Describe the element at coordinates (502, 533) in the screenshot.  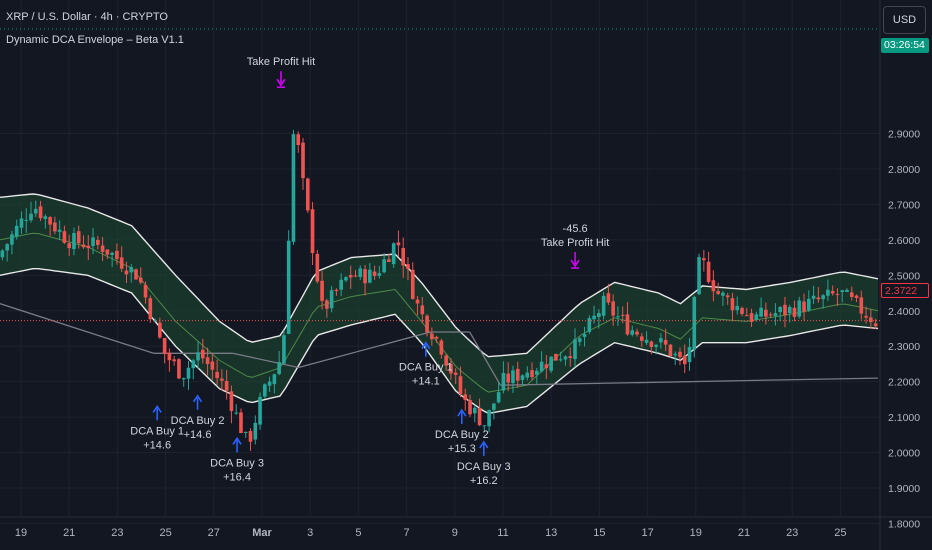
I see `time-axis-label: 11` at that location.